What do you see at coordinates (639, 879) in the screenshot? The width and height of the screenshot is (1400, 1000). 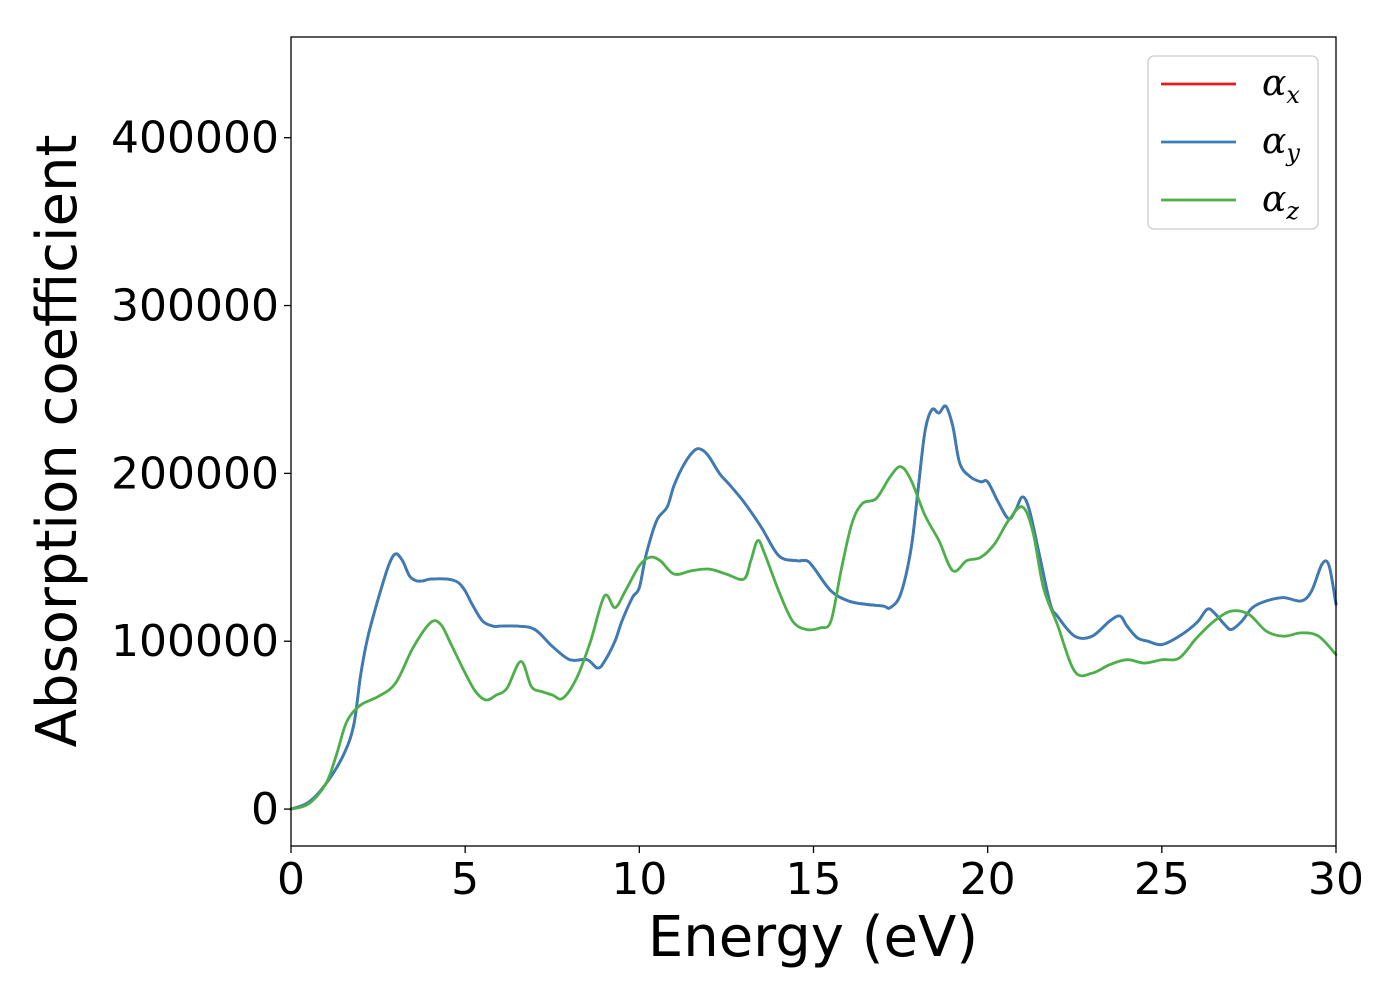 I see `x-tick-label: 10` at bounding box center [639, 879].